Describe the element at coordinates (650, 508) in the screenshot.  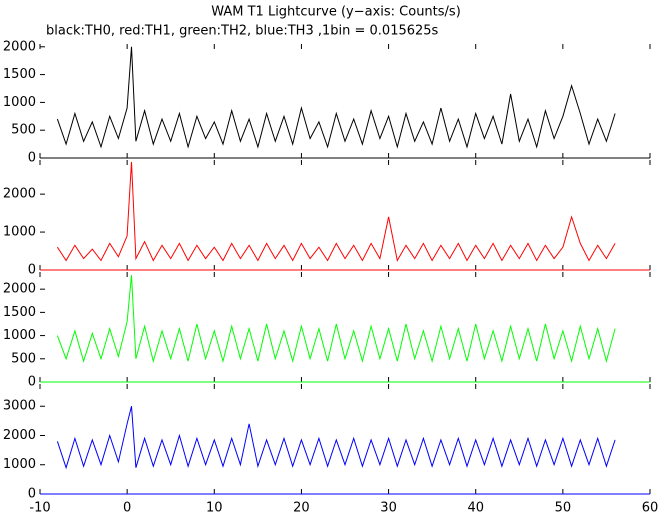
I see `x-tick-label: 60` at that location.